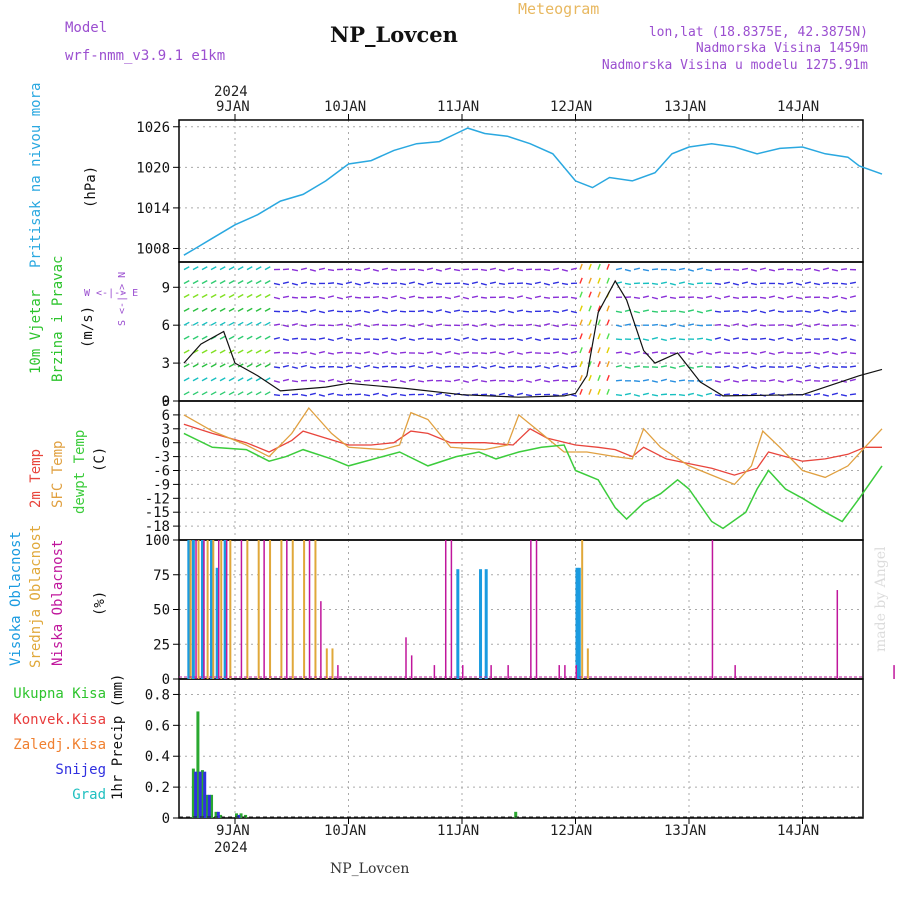  I want to click on y-tick-label: 25, so click(161, 645).